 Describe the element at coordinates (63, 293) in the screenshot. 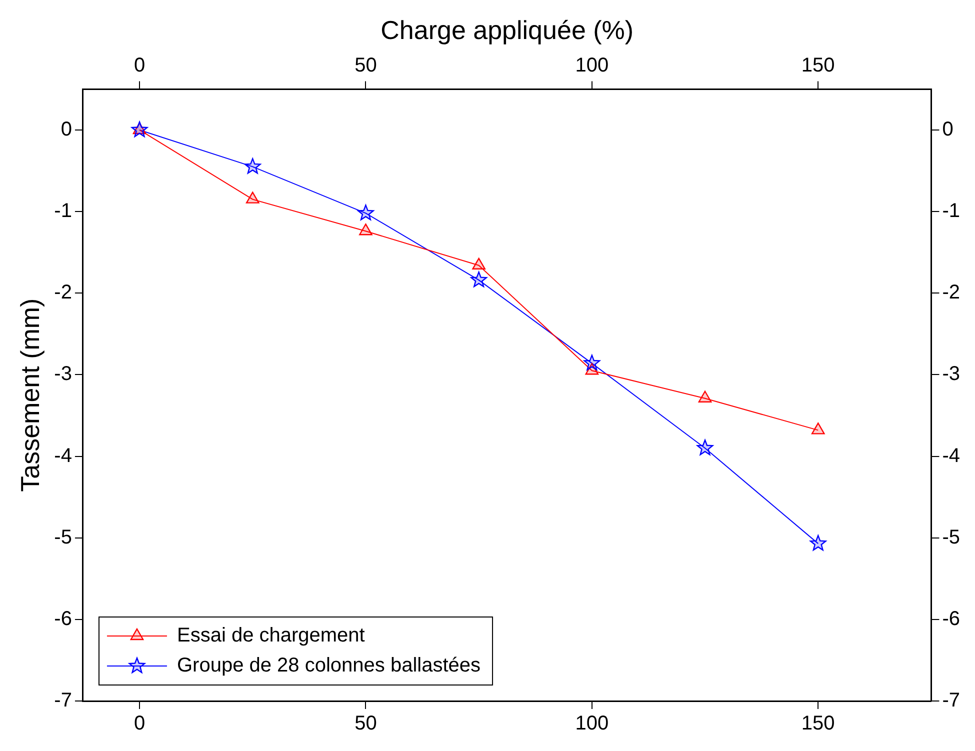

I see `y-tick-label: -2` at that location.